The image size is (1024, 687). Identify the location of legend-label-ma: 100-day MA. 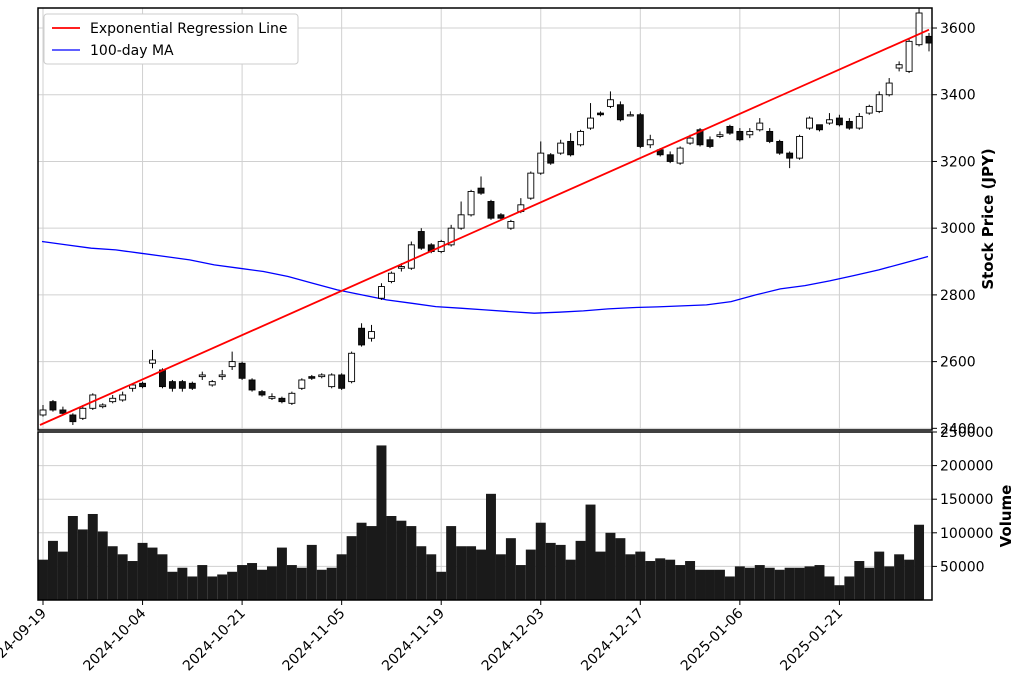
(132, 51).